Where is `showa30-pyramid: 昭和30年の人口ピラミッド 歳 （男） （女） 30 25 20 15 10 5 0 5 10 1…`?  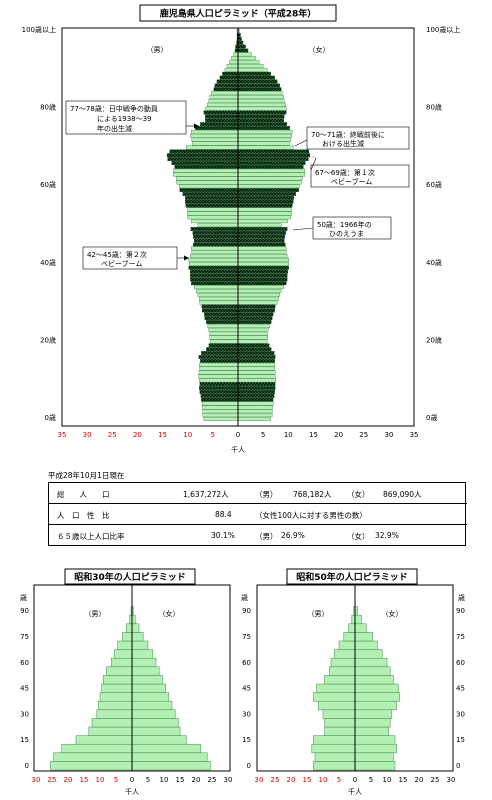 showa30-pyramid: 昭和30年の人口ピラミッド 歳 （男） （女） 30 25 20 15 10 5 0 5 10 1… is located at coordinates (126, 682).